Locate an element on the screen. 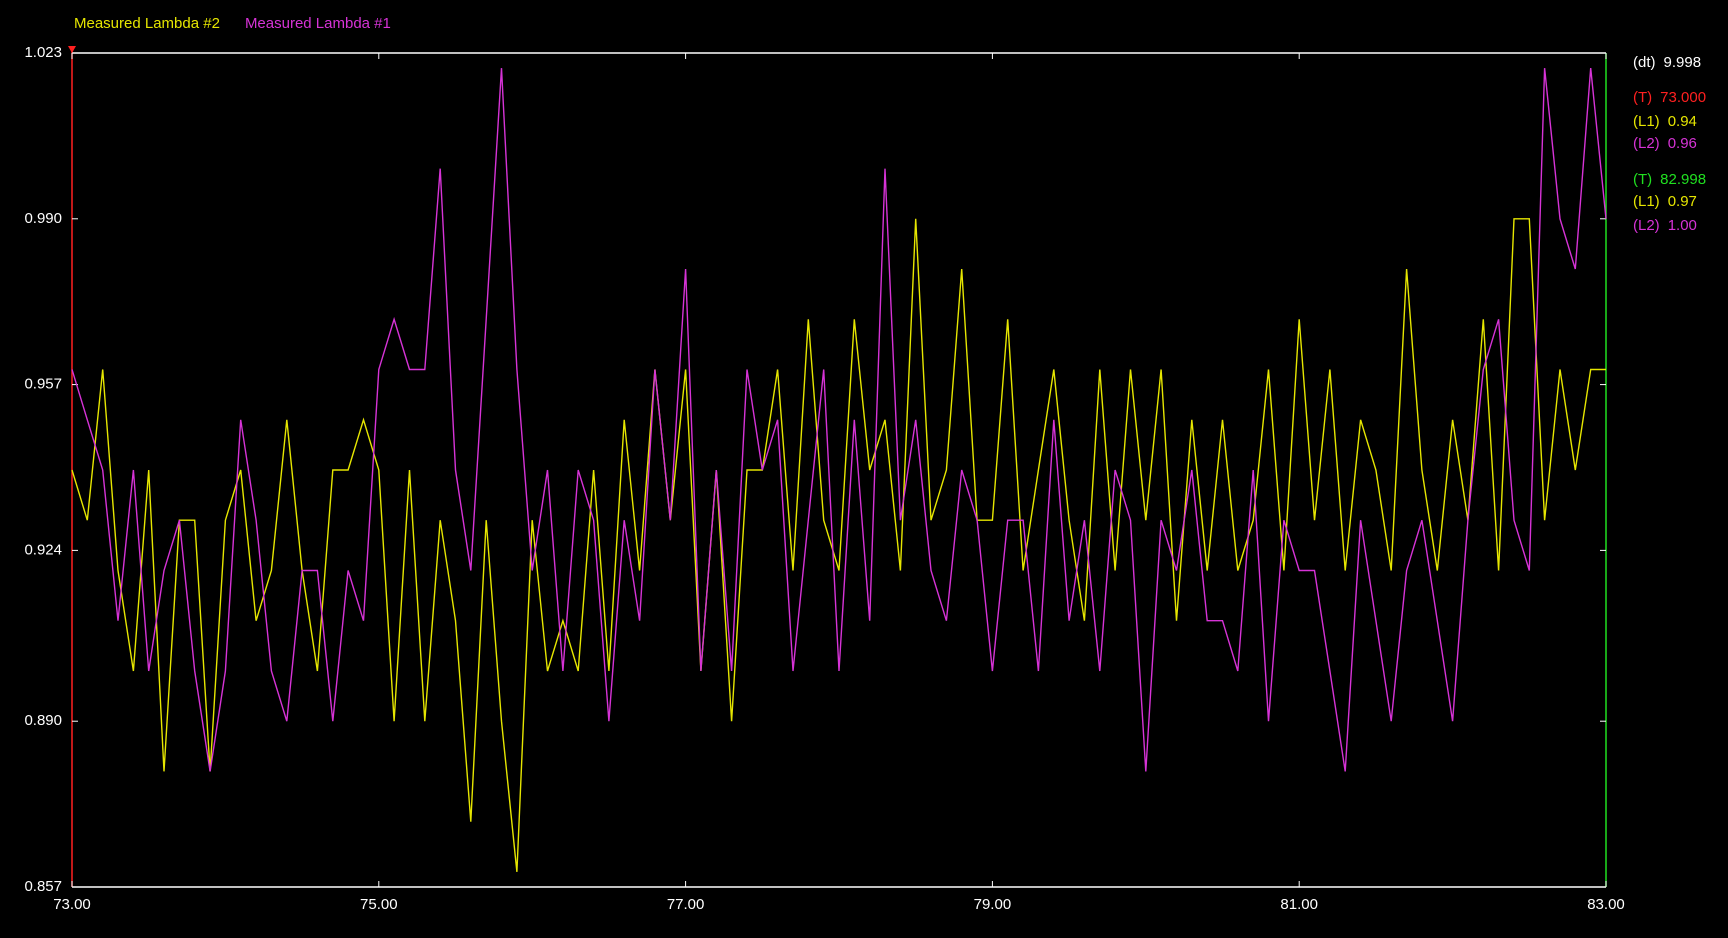  x-tick-label: 73.00 is located at coordinates (72, 904).